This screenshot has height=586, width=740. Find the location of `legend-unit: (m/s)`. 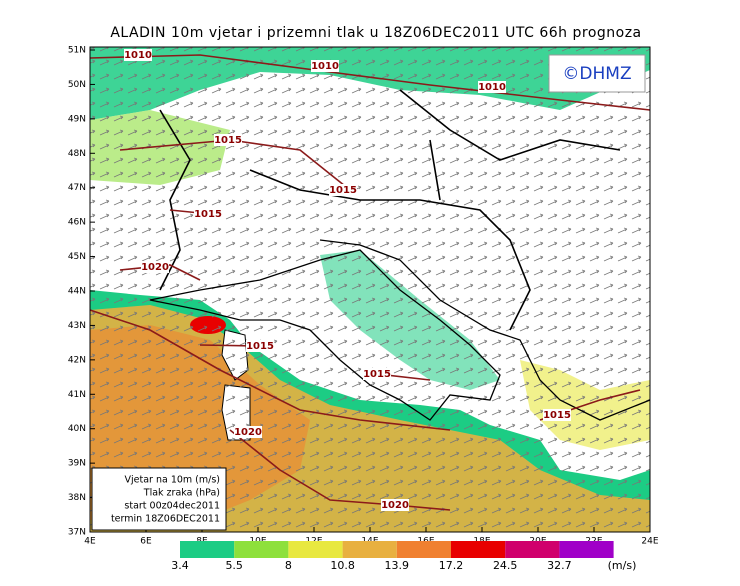

legend-unit: (m/s) is located at coordinates (622, 565).